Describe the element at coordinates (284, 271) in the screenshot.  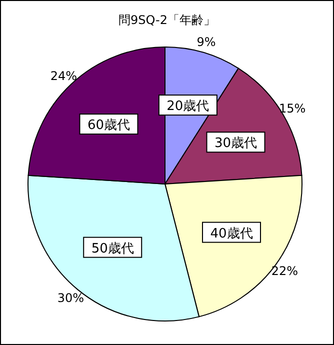
I see `data-label: 22%` at that location.